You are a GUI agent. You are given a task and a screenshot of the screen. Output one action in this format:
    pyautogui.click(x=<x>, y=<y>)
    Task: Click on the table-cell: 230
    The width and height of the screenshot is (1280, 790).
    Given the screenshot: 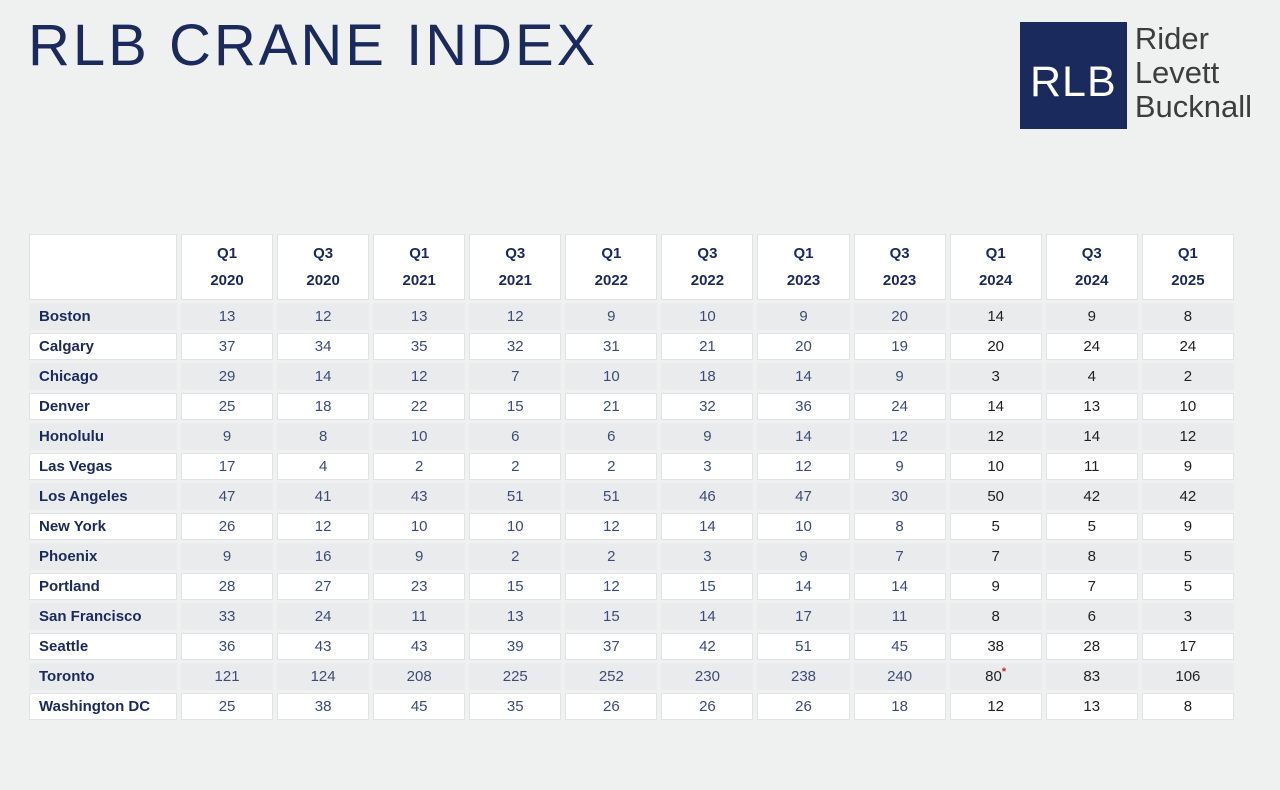 What is the action you would take?
    pyautogui.click(x=707, y=676)
    